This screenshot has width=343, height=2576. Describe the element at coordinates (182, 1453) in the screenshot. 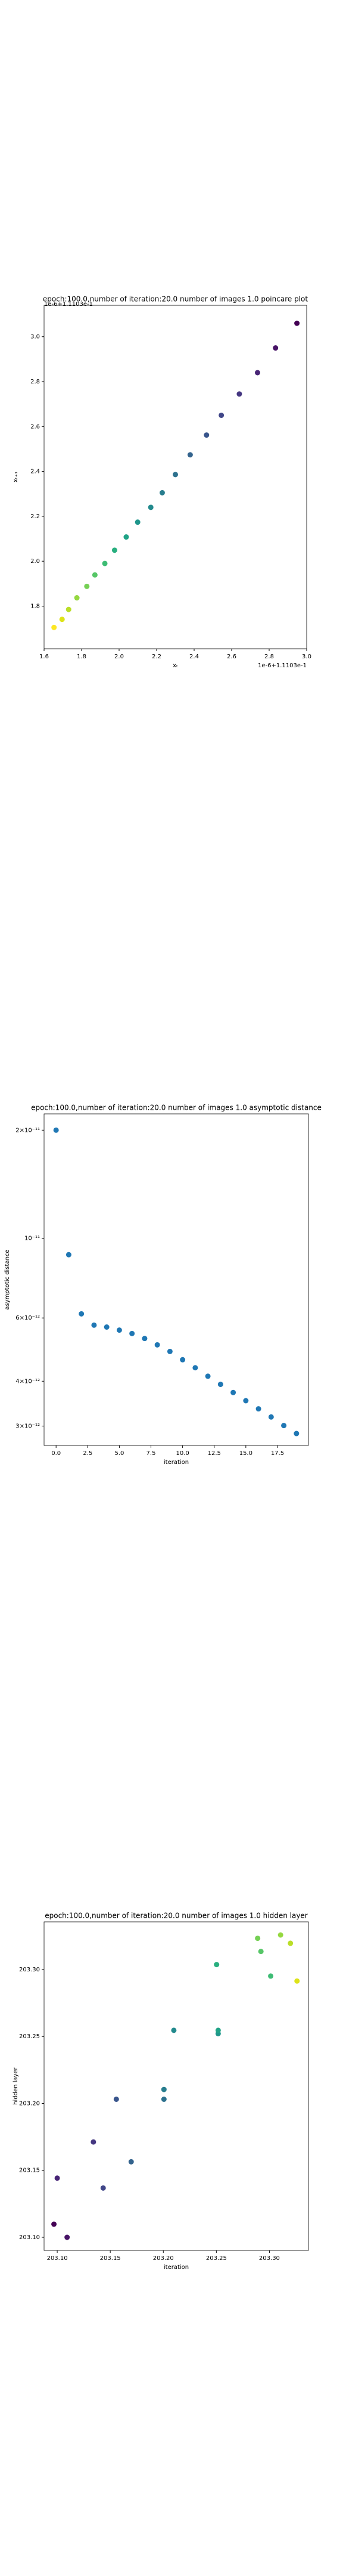

I see `x-tick-label: 10.0` at that location.